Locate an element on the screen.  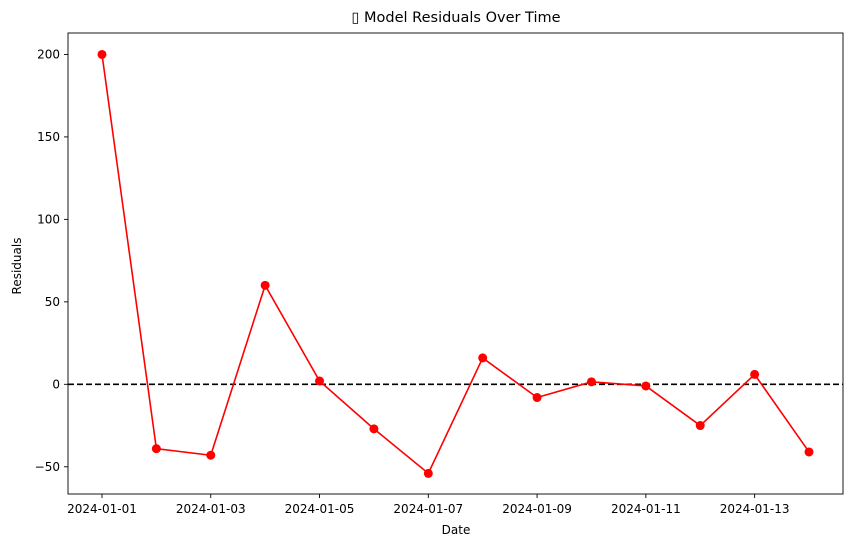
chart-title: ▯ Model Residuals Over Time is located at coordinates (455, 18).